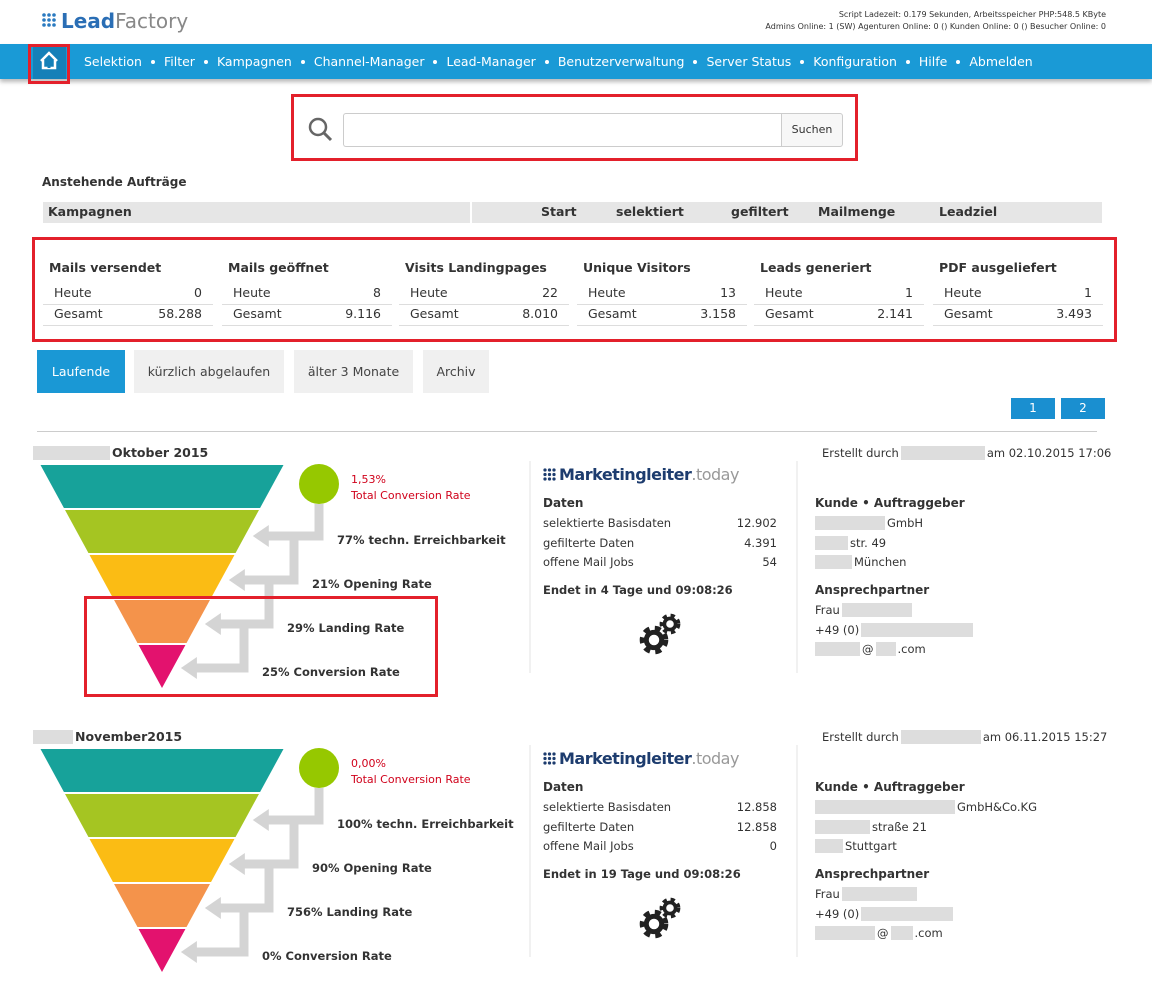 Image resolution: width=1152 pixels, height=986 pixels. What do you see at coordinates (368, 479) in the screenshot?
I see `total-rate: 1,53%` at bounding box center [368, 479].